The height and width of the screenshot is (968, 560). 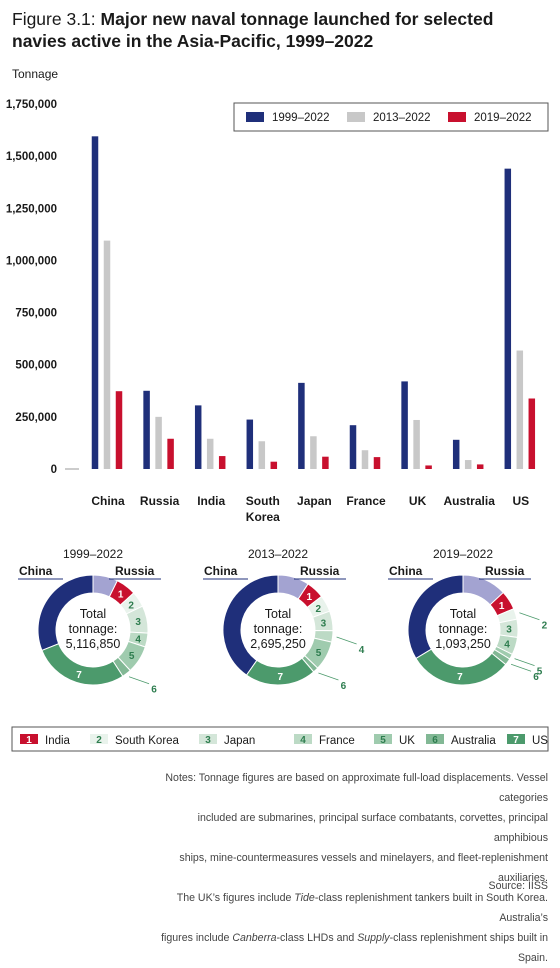 What do you see at coordinates (470, 501) in the screenshot?
I see `x-tick-label: Australia` at bounding box center [470, 501].